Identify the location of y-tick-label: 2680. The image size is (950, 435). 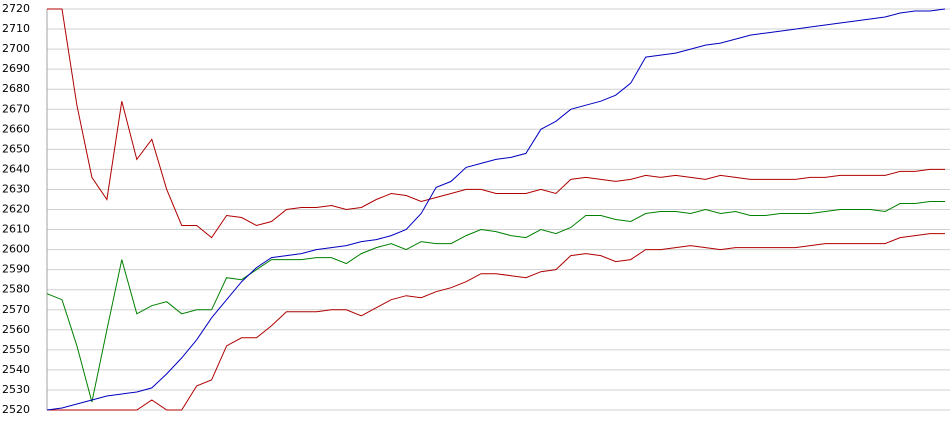
(16, 88).